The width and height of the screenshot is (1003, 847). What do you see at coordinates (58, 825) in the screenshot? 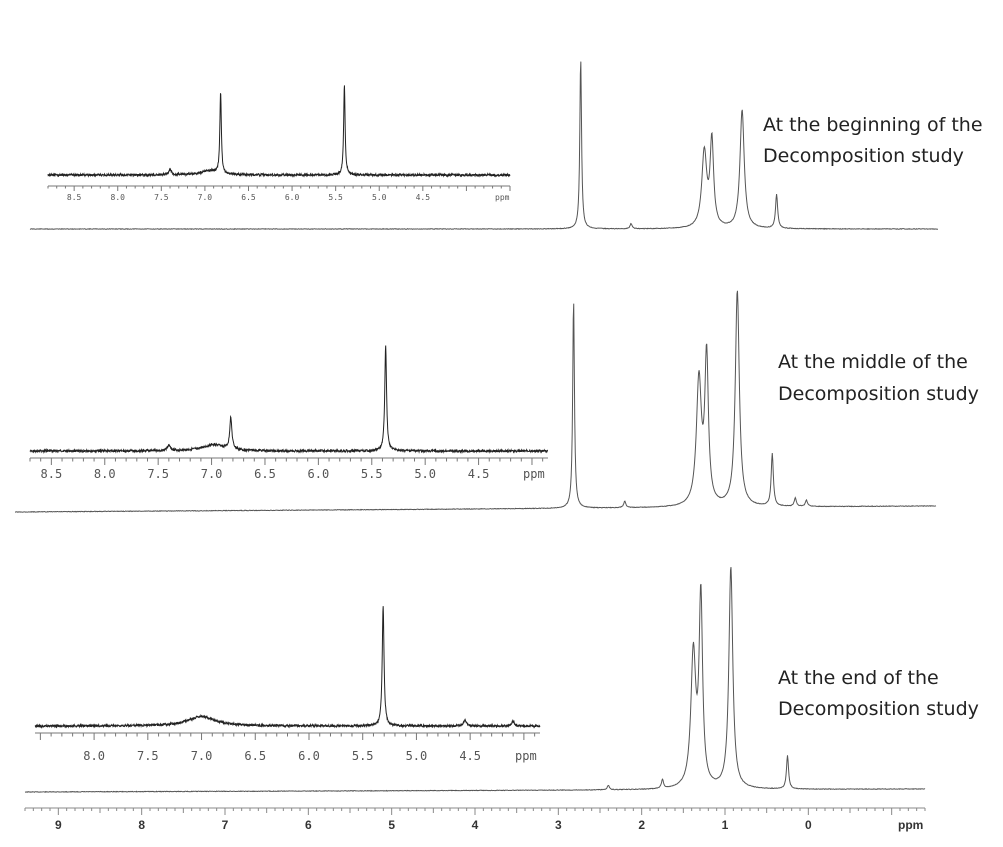
I see `main-tick-label: 9` at bounding box center [58, 825].